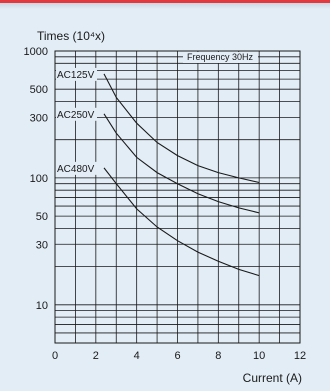 This screenshot has height=391, width=330. What do you see at coordinates (165, 1) in the screenshot?
I see `top-accent-bar` at bounding box center [165, 1].